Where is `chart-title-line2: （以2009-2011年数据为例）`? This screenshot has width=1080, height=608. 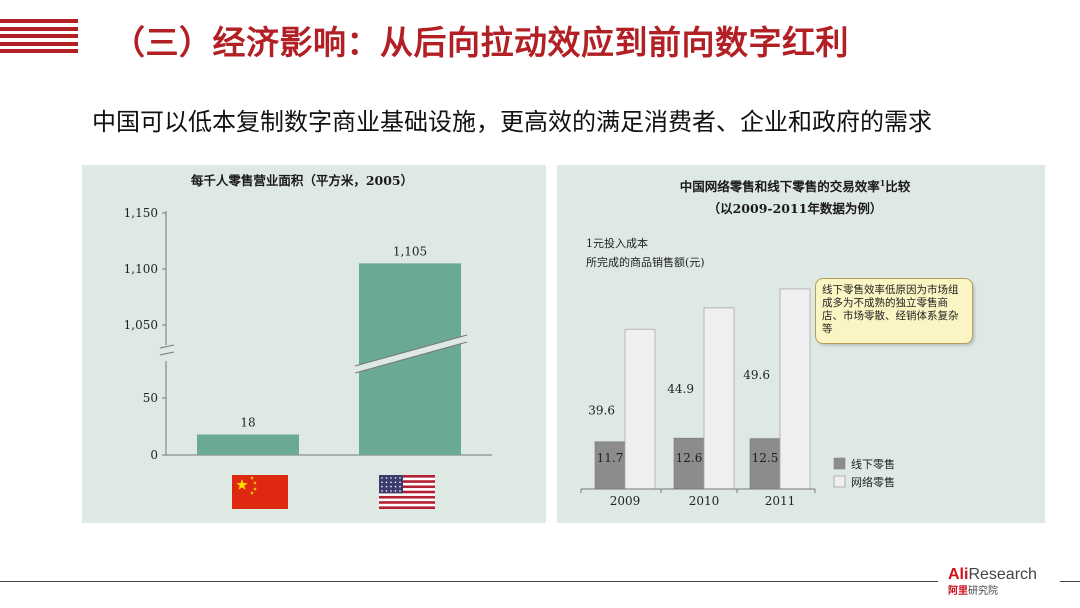 chart-title-line2: （以2009-2011年数据为例） is located at coordinates (795, 208).